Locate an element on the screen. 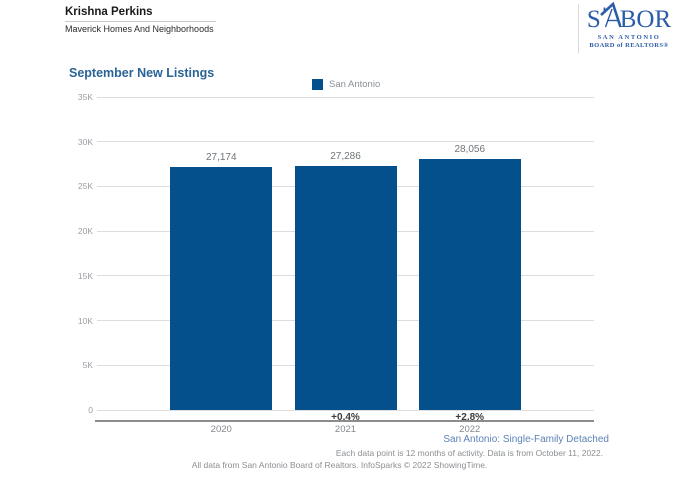 The image size is (679, 499). logo-letters-bor: BOR is located at coordinates (645, 19).